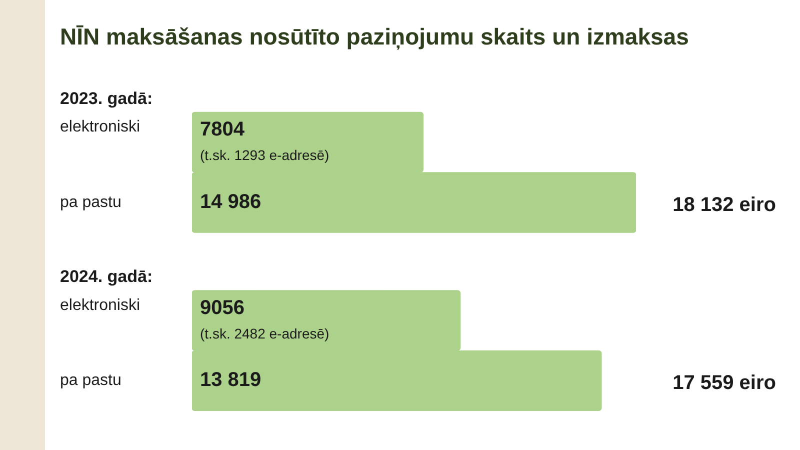 Image resolution: width=800 pixels, height=450 pixels. What do you see at coordinates (231, 380) in the screenshot?
I see `data-label: 13 819` at bounding box center [231, 380].